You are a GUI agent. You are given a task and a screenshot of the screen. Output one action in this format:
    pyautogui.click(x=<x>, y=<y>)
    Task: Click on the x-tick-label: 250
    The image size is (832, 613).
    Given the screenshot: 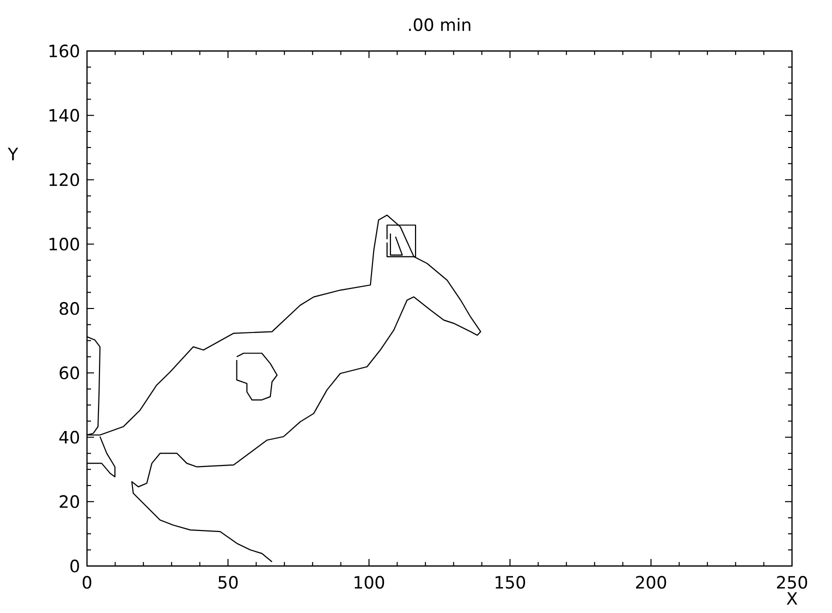 What is the action you would take?
    pyautogui.click(x=792, y=582)
    